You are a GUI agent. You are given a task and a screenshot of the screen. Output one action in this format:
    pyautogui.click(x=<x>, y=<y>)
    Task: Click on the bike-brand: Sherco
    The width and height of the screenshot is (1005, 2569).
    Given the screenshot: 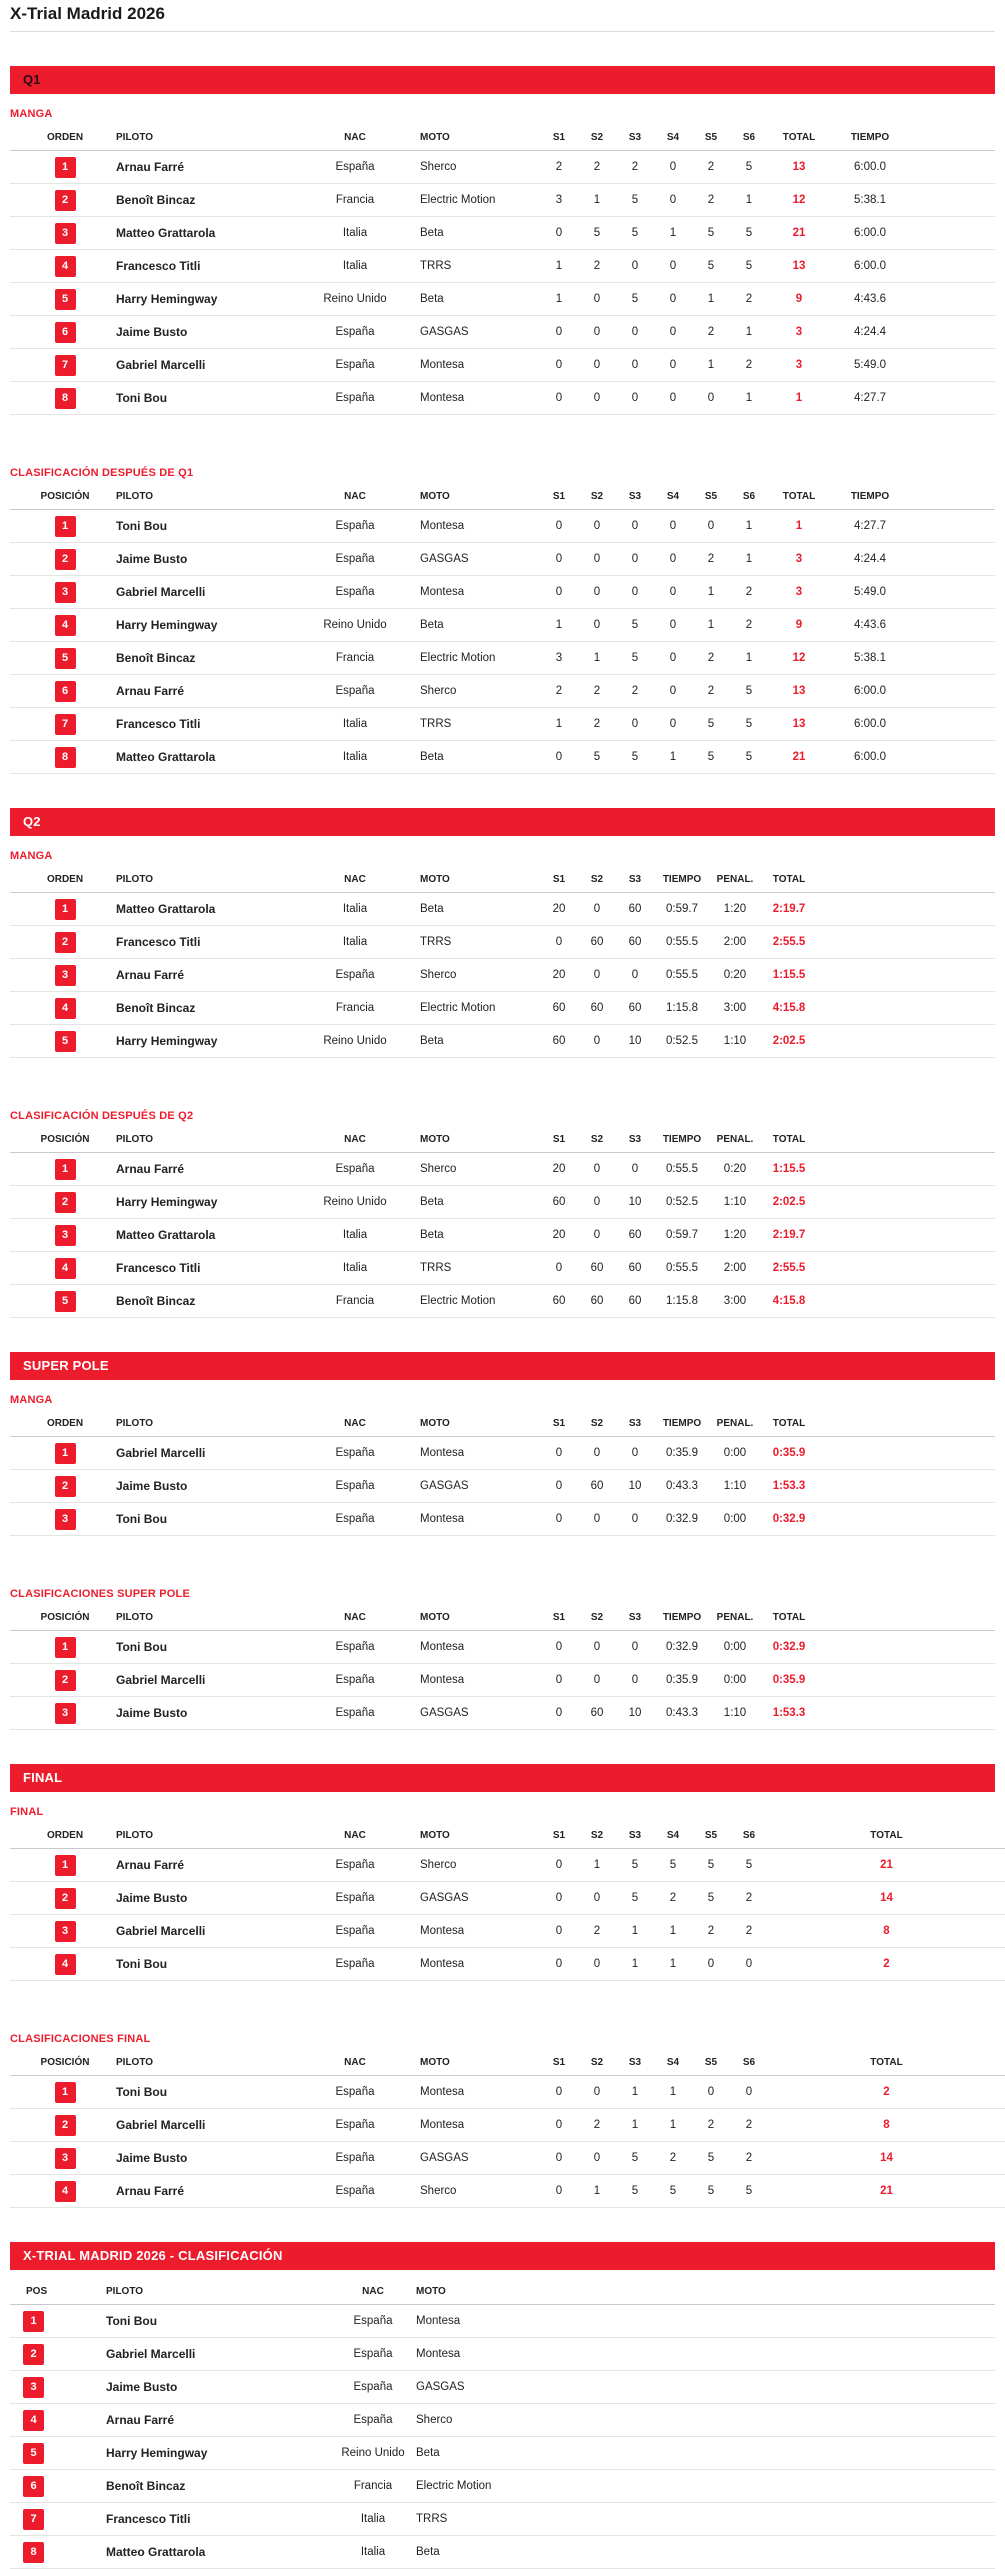 What is the action you would take?
    pyautogui.click(x=465, y=975)
    